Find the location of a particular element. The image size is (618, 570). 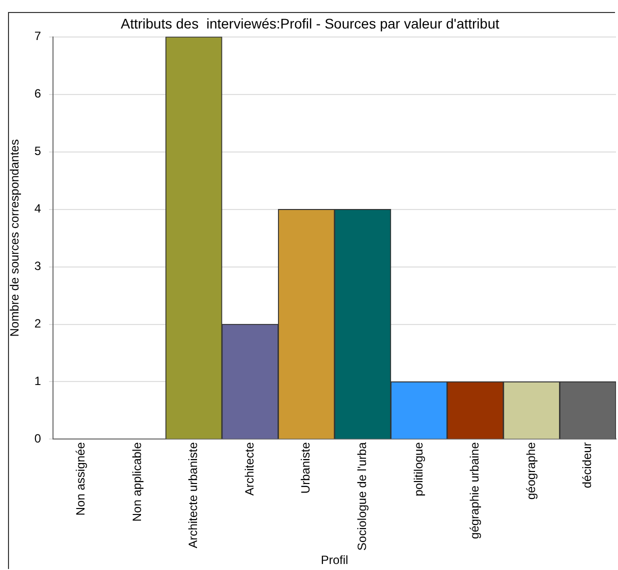

y-tick-label: 7 is located at coordinates (38, 36).